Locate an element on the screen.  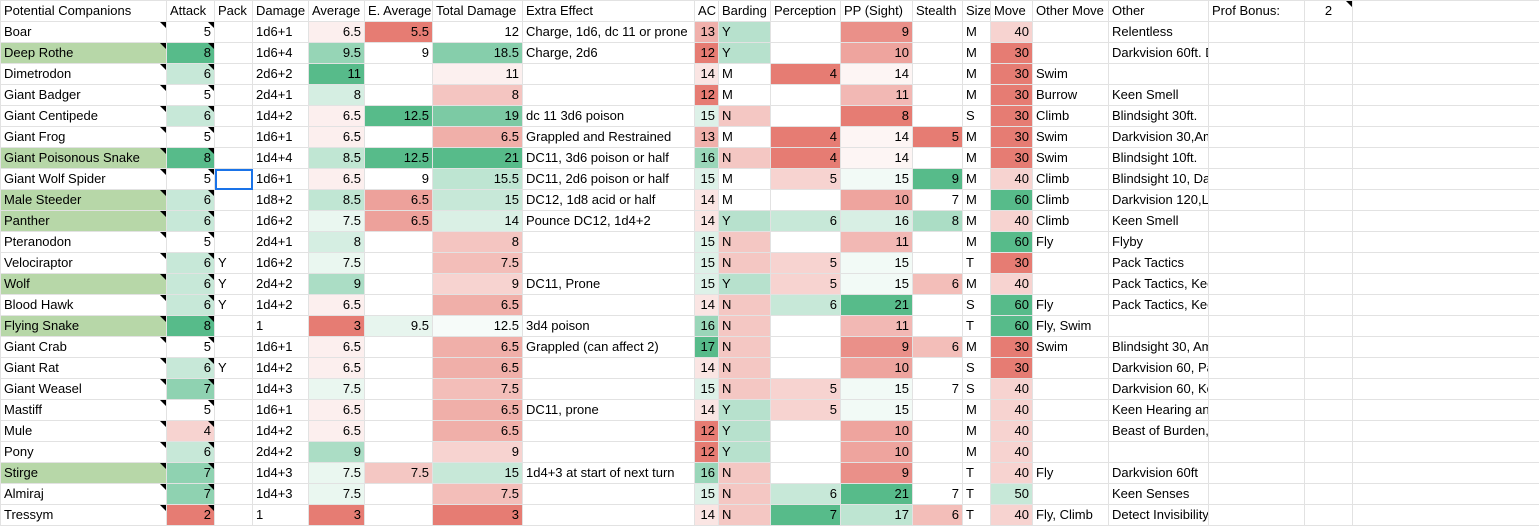
cell-perception: 6 is located at coordinates (805, 221).